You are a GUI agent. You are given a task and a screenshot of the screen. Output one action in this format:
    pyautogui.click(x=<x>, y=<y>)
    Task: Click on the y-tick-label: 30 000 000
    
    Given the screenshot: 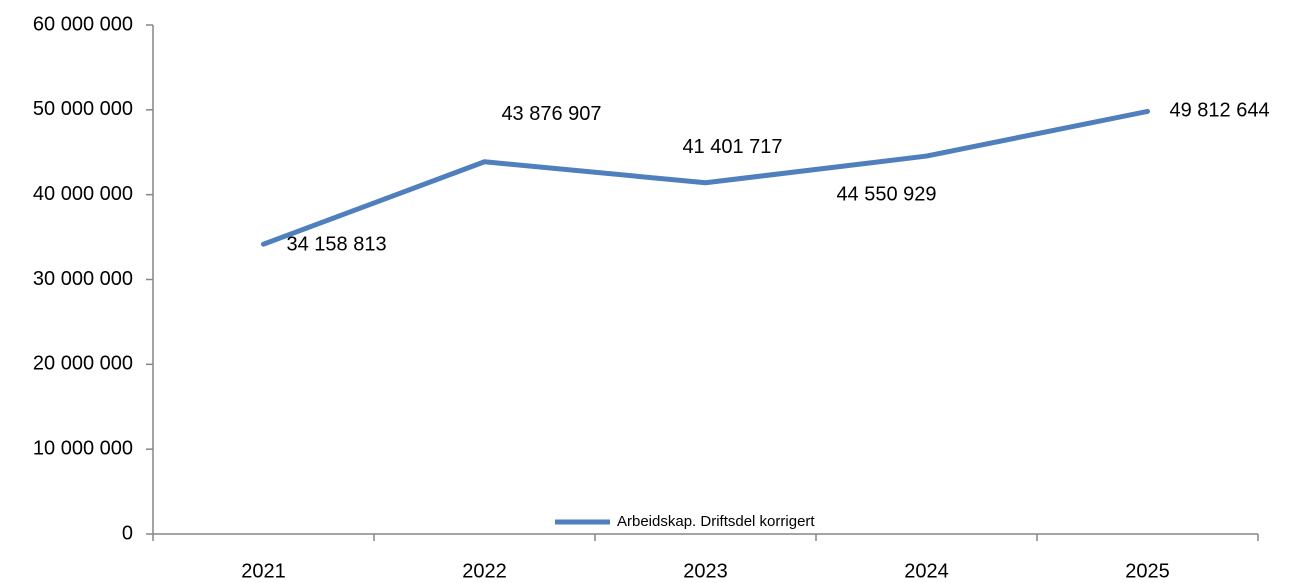 What is the action you would take?
    pyautogui.click(x=83, y=279)
    